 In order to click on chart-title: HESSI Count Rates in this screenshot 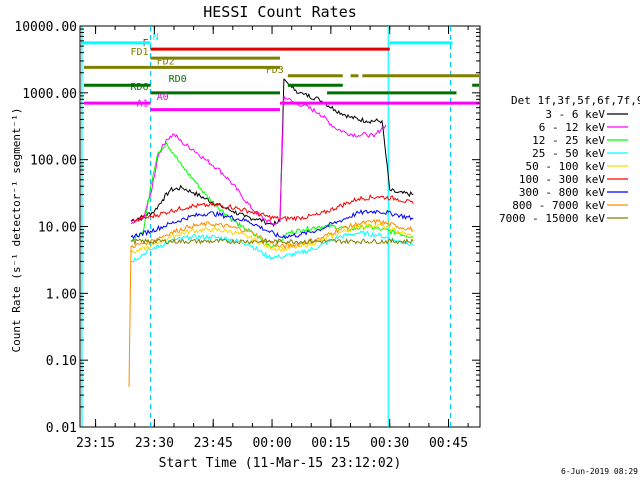, I will do `click(280, 12)`.